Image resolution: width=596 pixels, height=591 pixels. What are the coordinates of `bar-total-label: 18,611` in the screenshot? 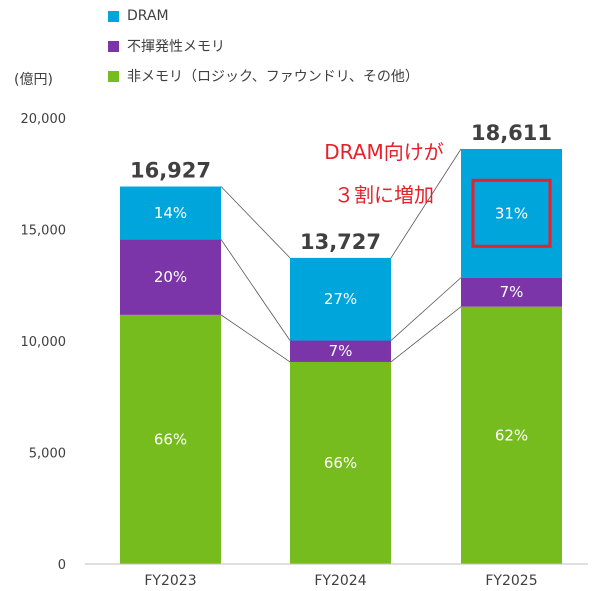 It's located at (511, 133).